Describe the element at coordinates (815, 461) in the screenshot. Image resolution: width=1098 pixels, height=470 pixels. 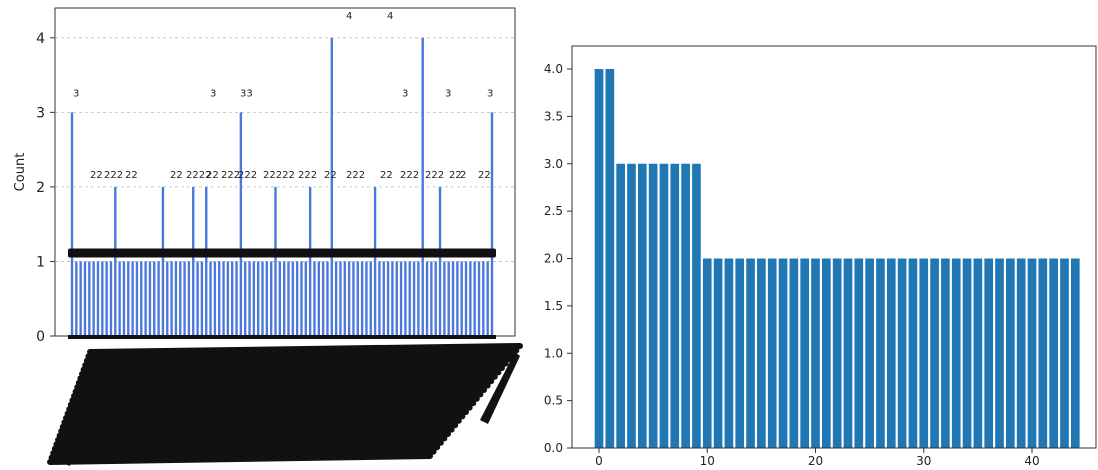
I see `right-x-tick-label: 20` at that location.